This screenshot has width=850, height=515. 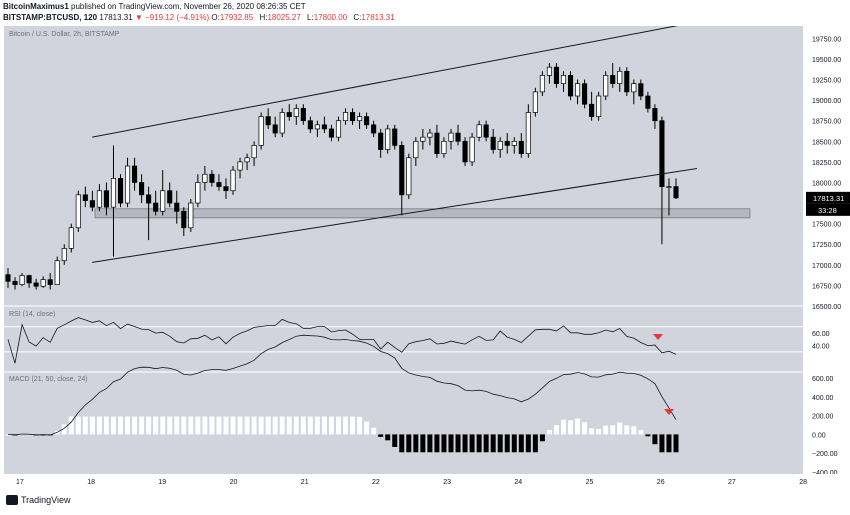 What do you see at coordinates (177, 17) in the screenshot?
I see `change-text: −919.12 (−4.91%)` at bounding box center [177, 17].